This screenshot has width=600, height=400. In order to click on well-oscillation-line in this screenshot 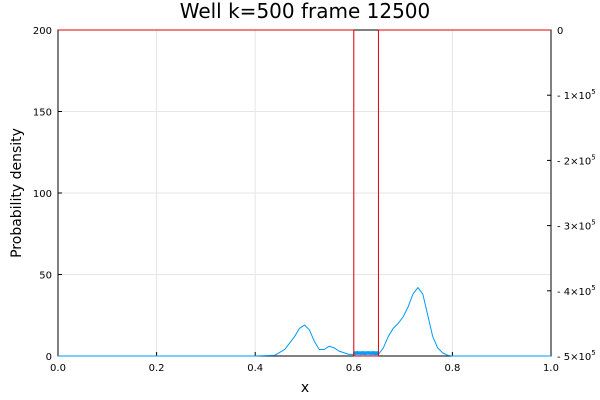, I will do `click(366, 353)`.